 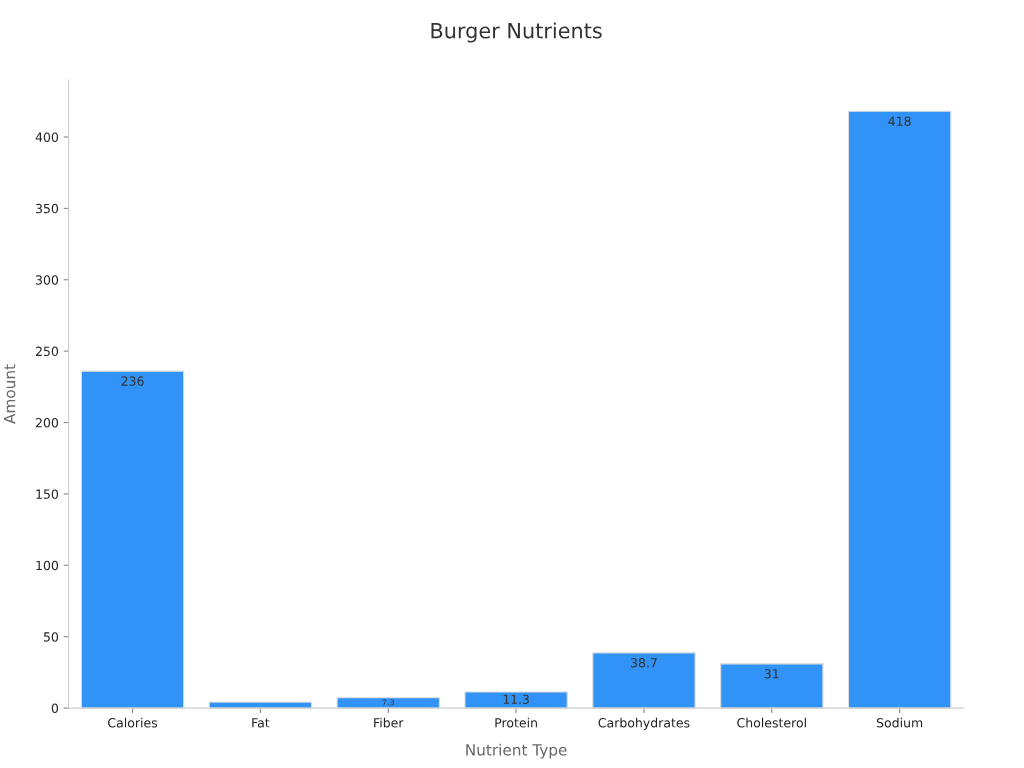 What do you see at coordinates (47, 351) in the screenshot?
I see `y-tick-label: 250` at bounding box center [47, 351].